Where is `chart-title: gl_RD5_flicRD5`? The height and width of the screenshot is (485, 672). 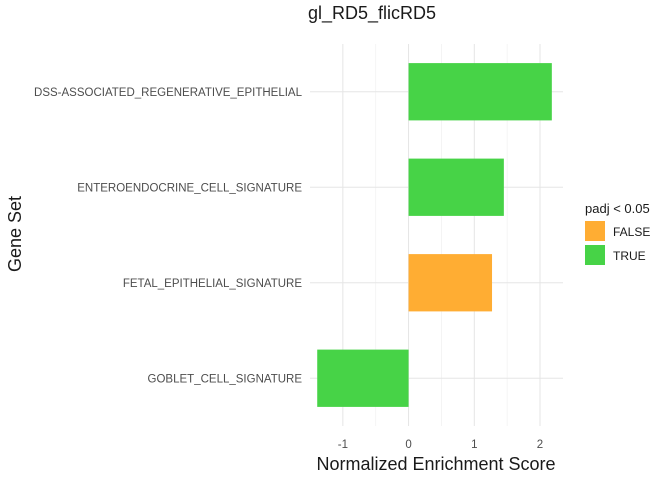
chart-title: gl_RD5_flicRD5 is located at coordinates (372, 13).